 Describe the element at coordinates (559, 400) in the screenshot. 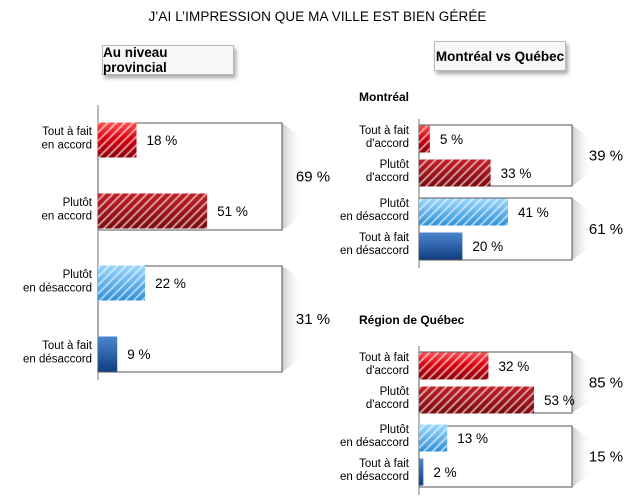

I see `value-label: 53 %` at that location.